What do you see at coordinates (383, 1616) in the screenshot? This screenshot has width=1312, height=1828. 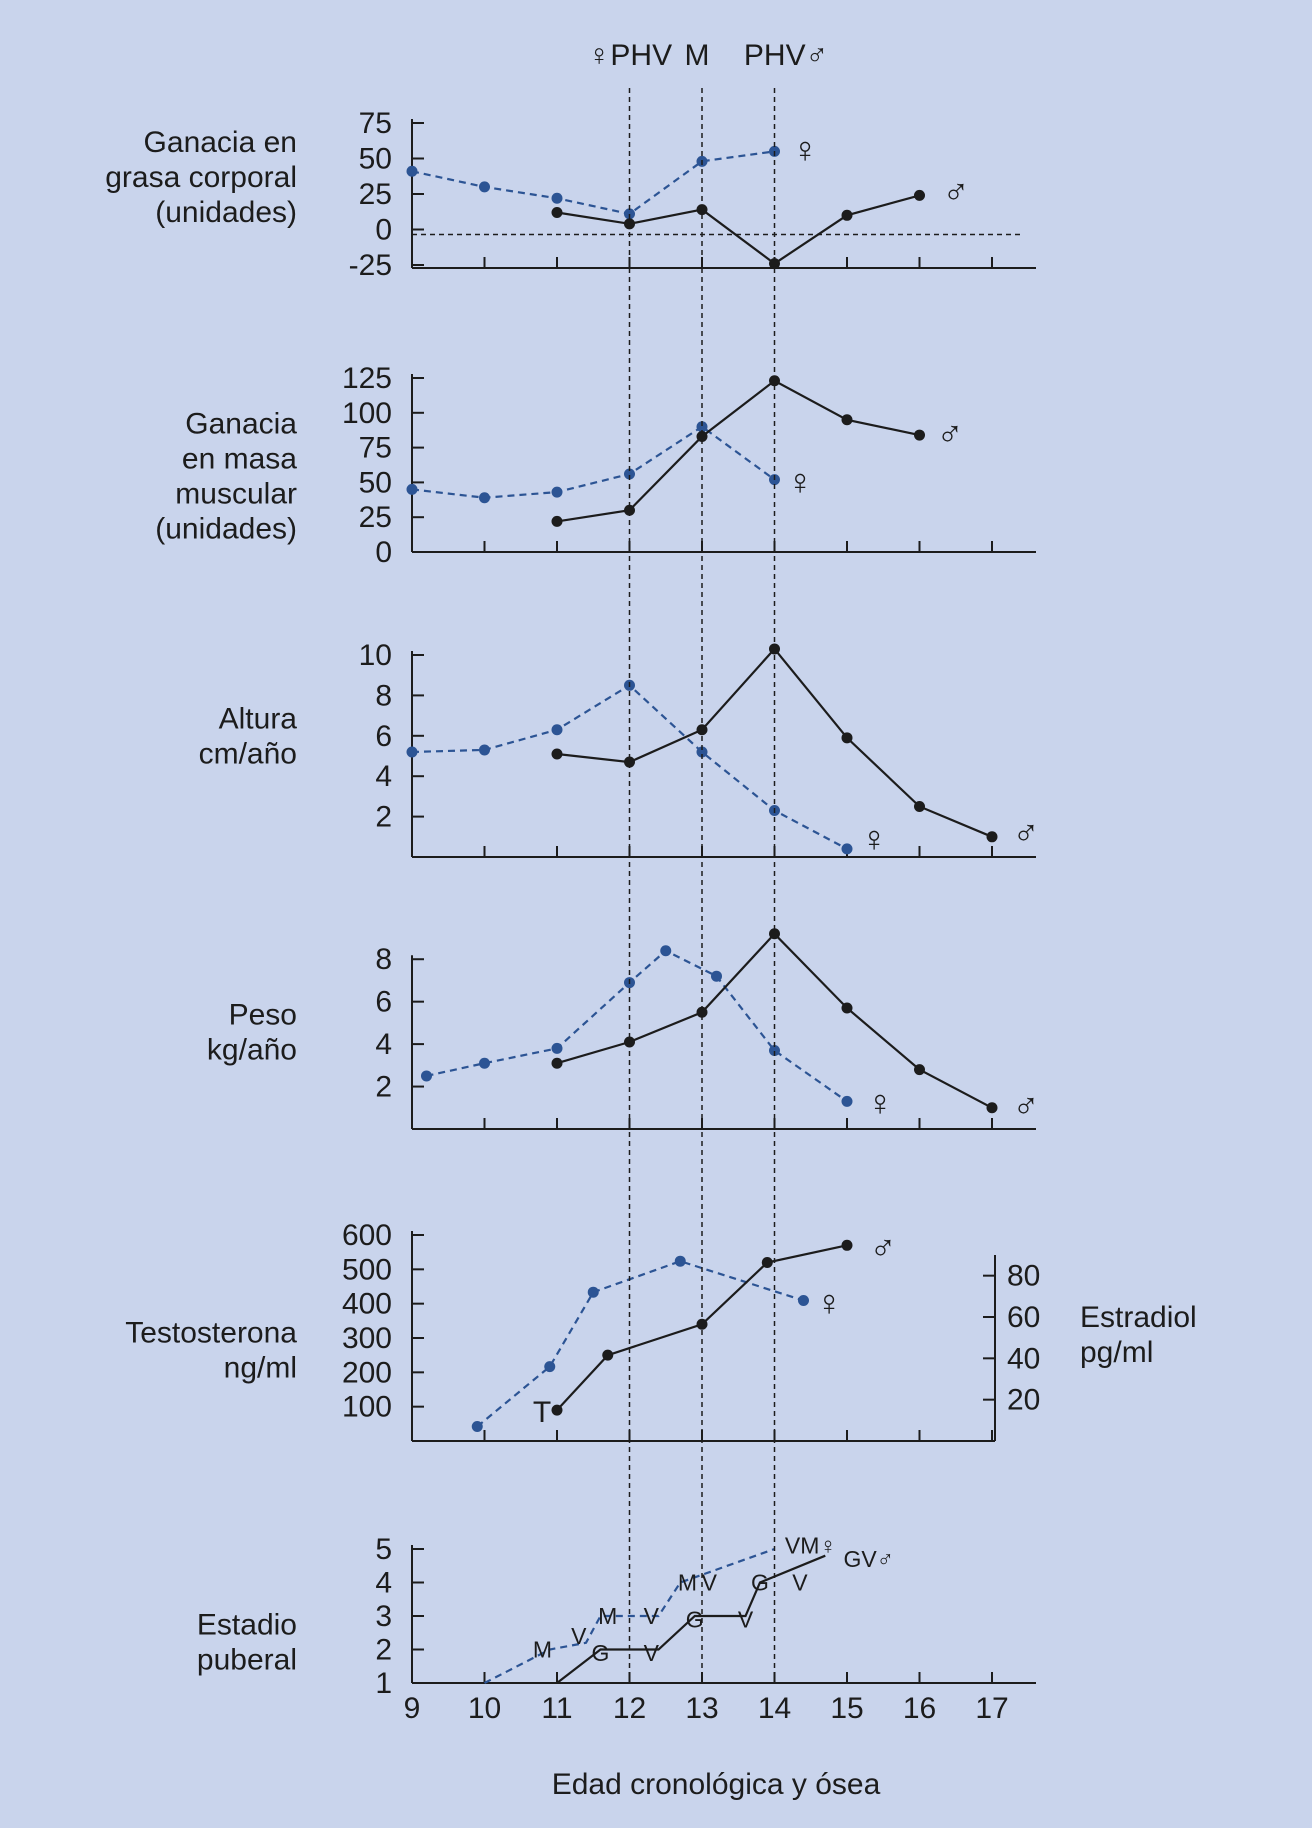 I see `y-tick-label: 3` at bounding box center [383, 1616].